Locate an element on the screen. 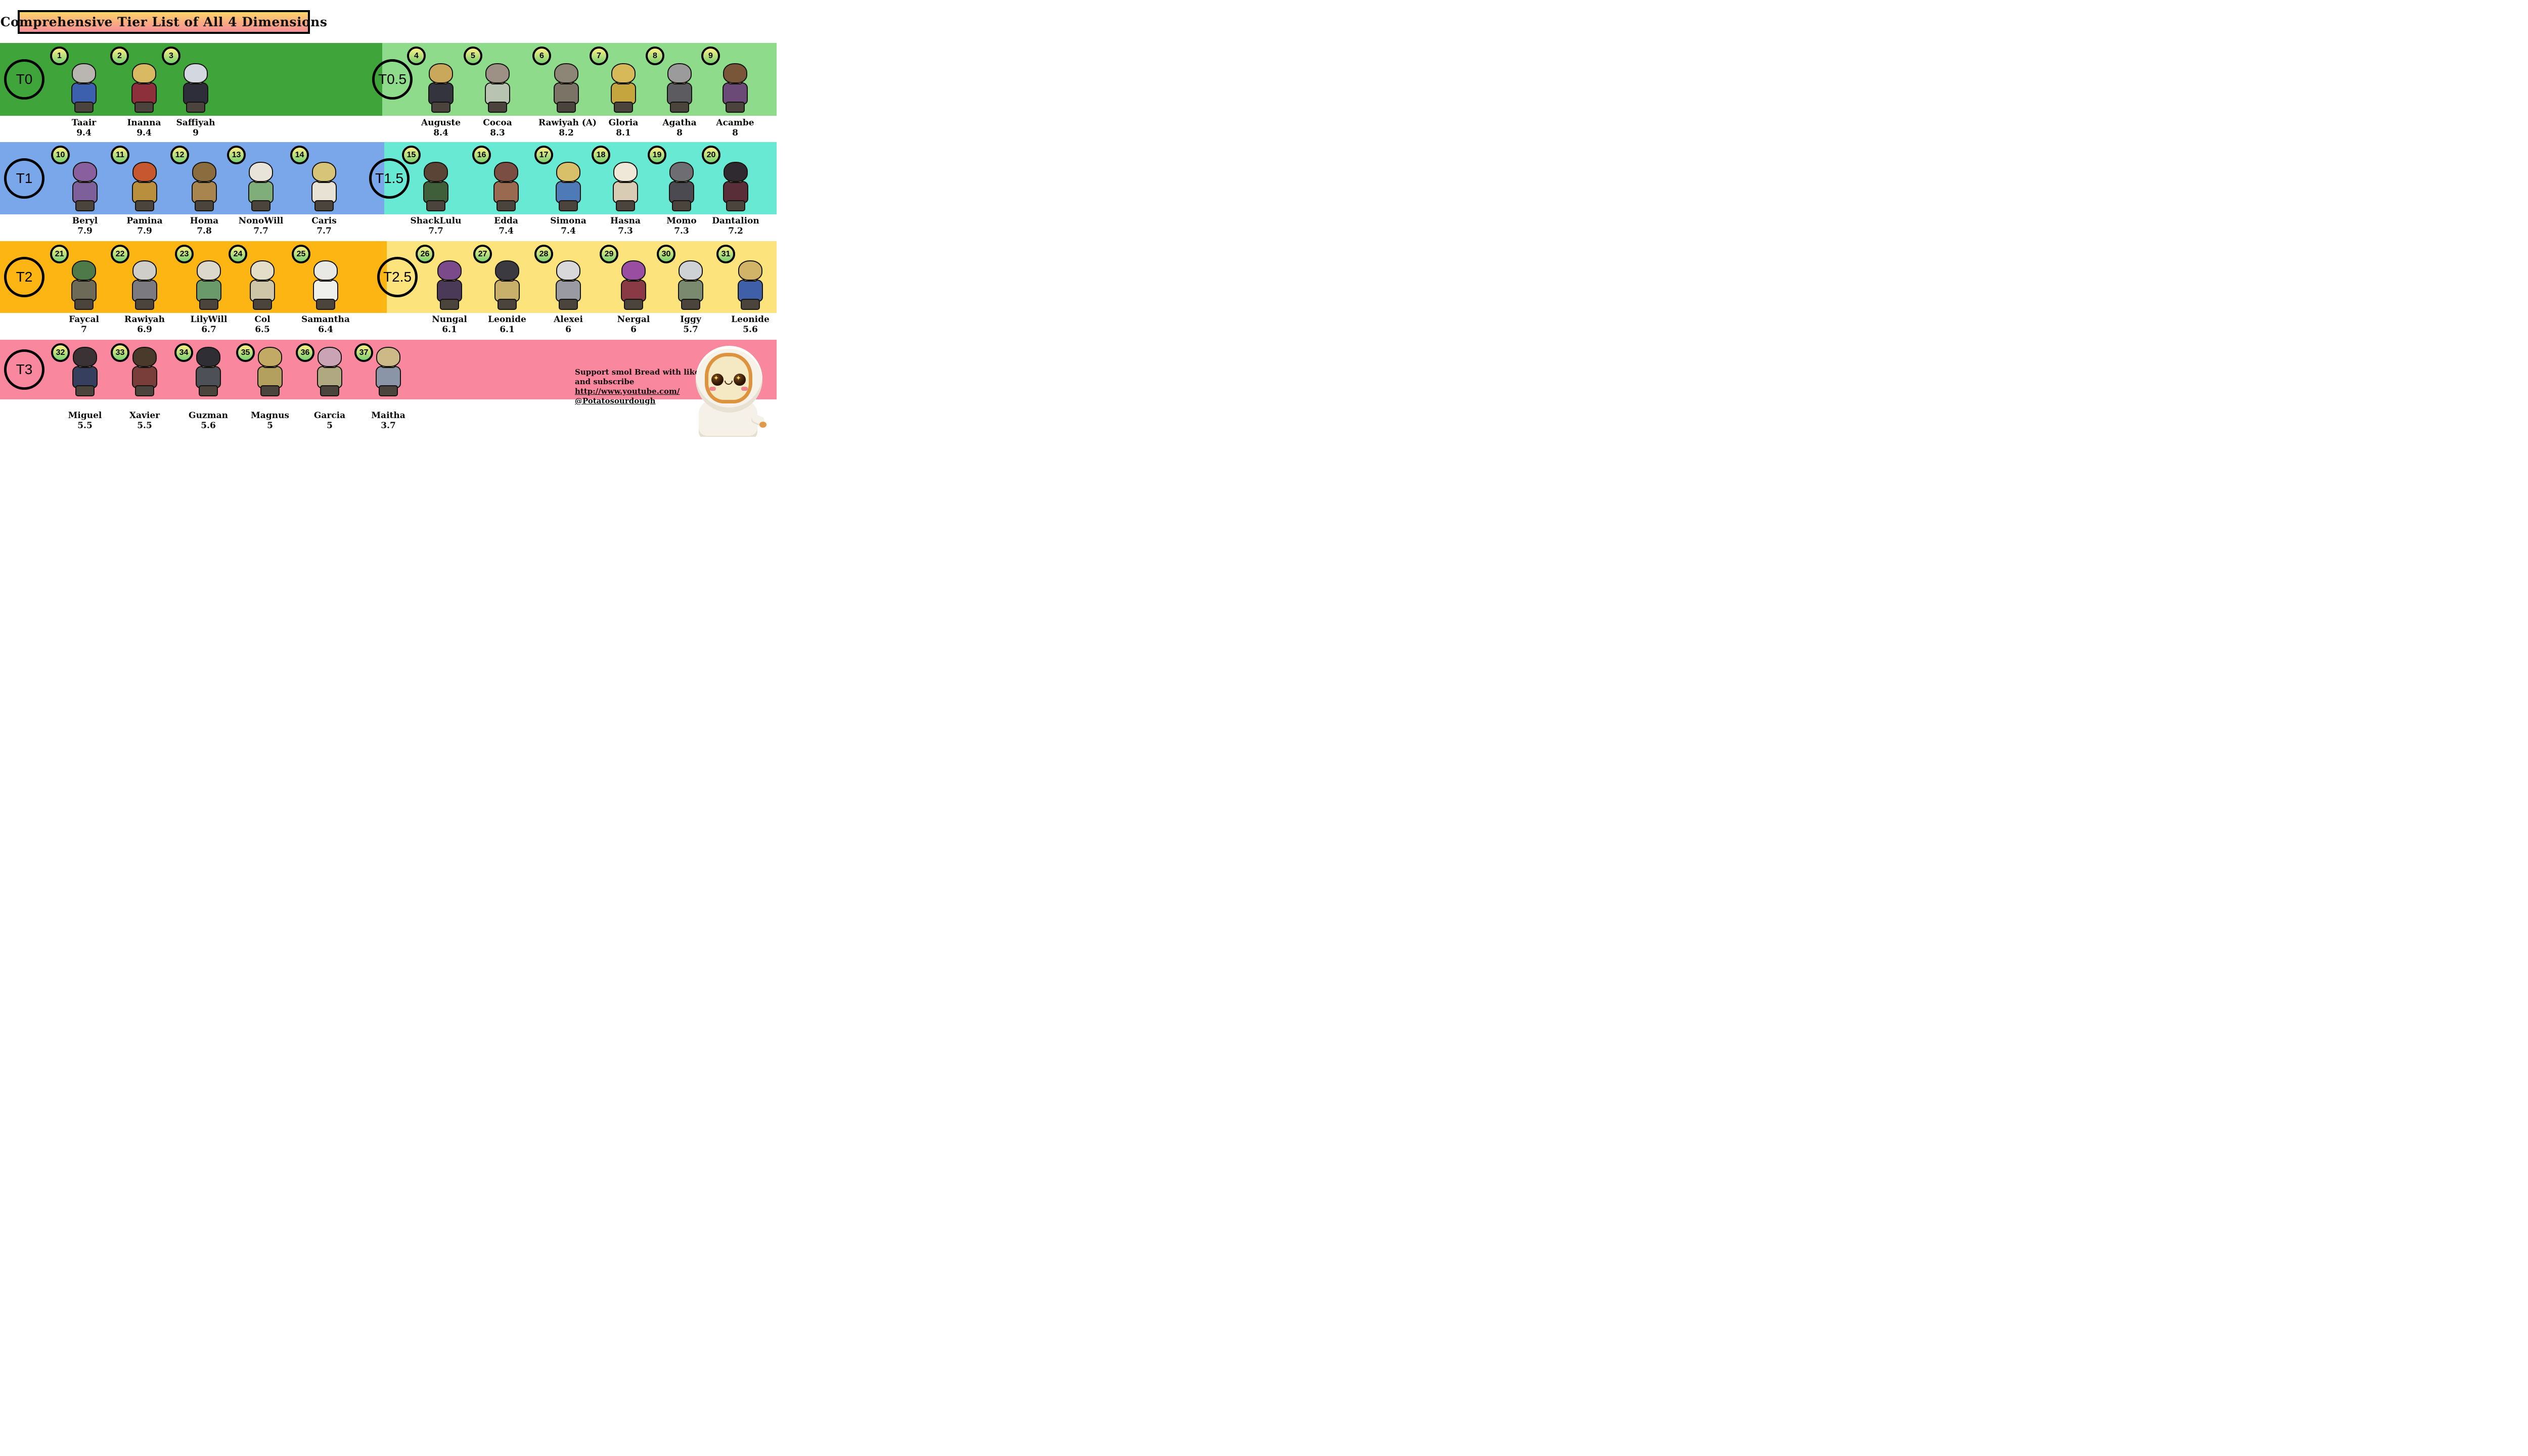  character-momo-19: 19 Momo 7.3 is located at coordinates (679, 194).